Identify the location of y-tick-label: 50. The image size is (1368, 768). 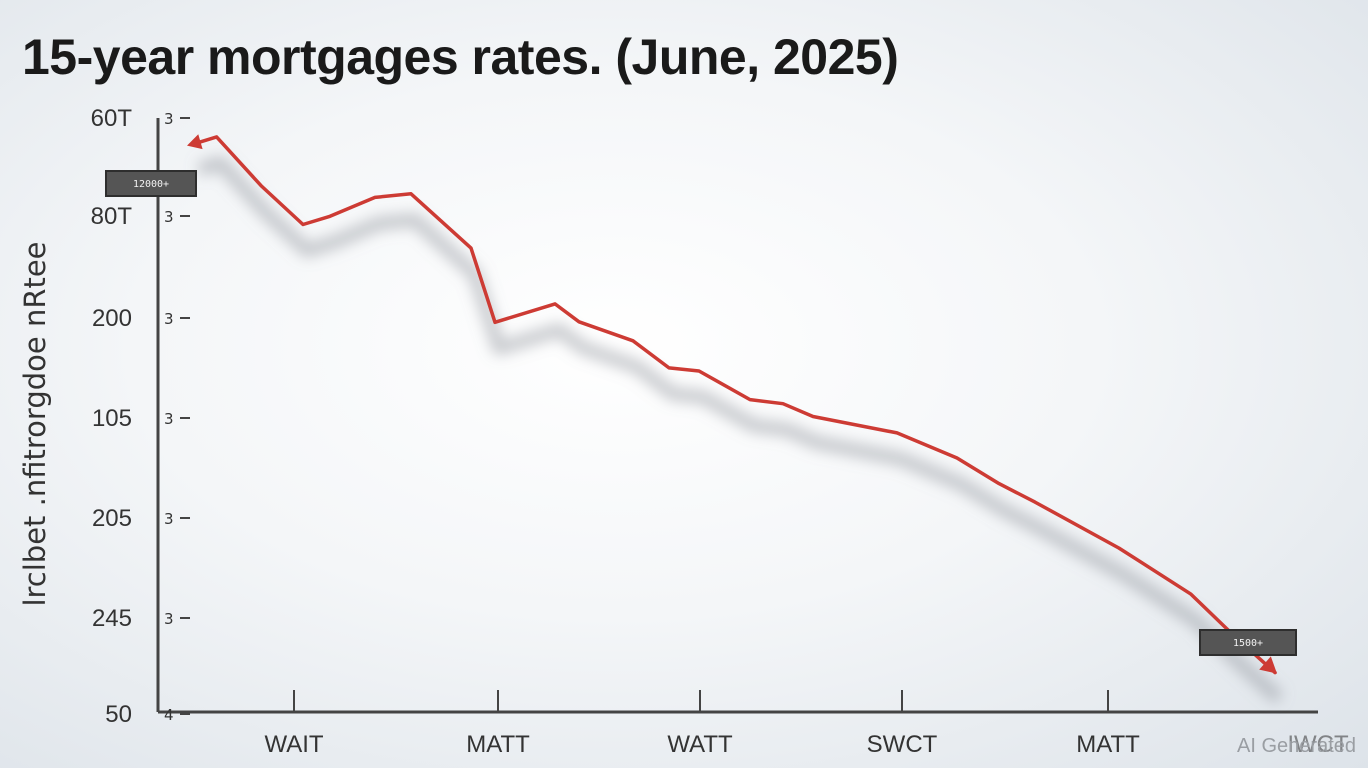
(118, 714).